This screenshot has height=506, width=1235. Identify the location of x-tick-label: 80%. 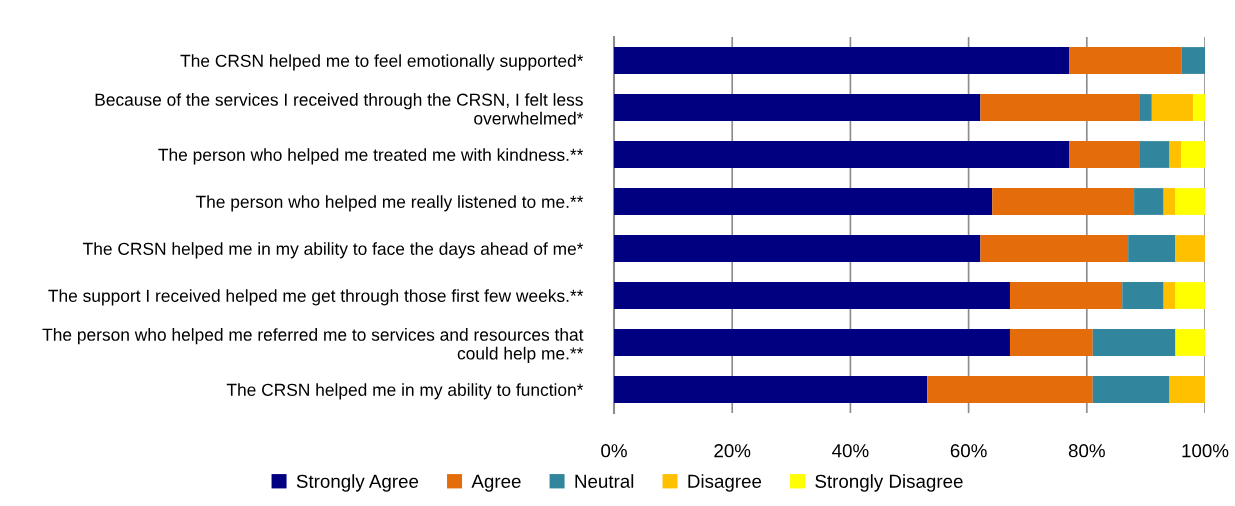
(1086, 451).